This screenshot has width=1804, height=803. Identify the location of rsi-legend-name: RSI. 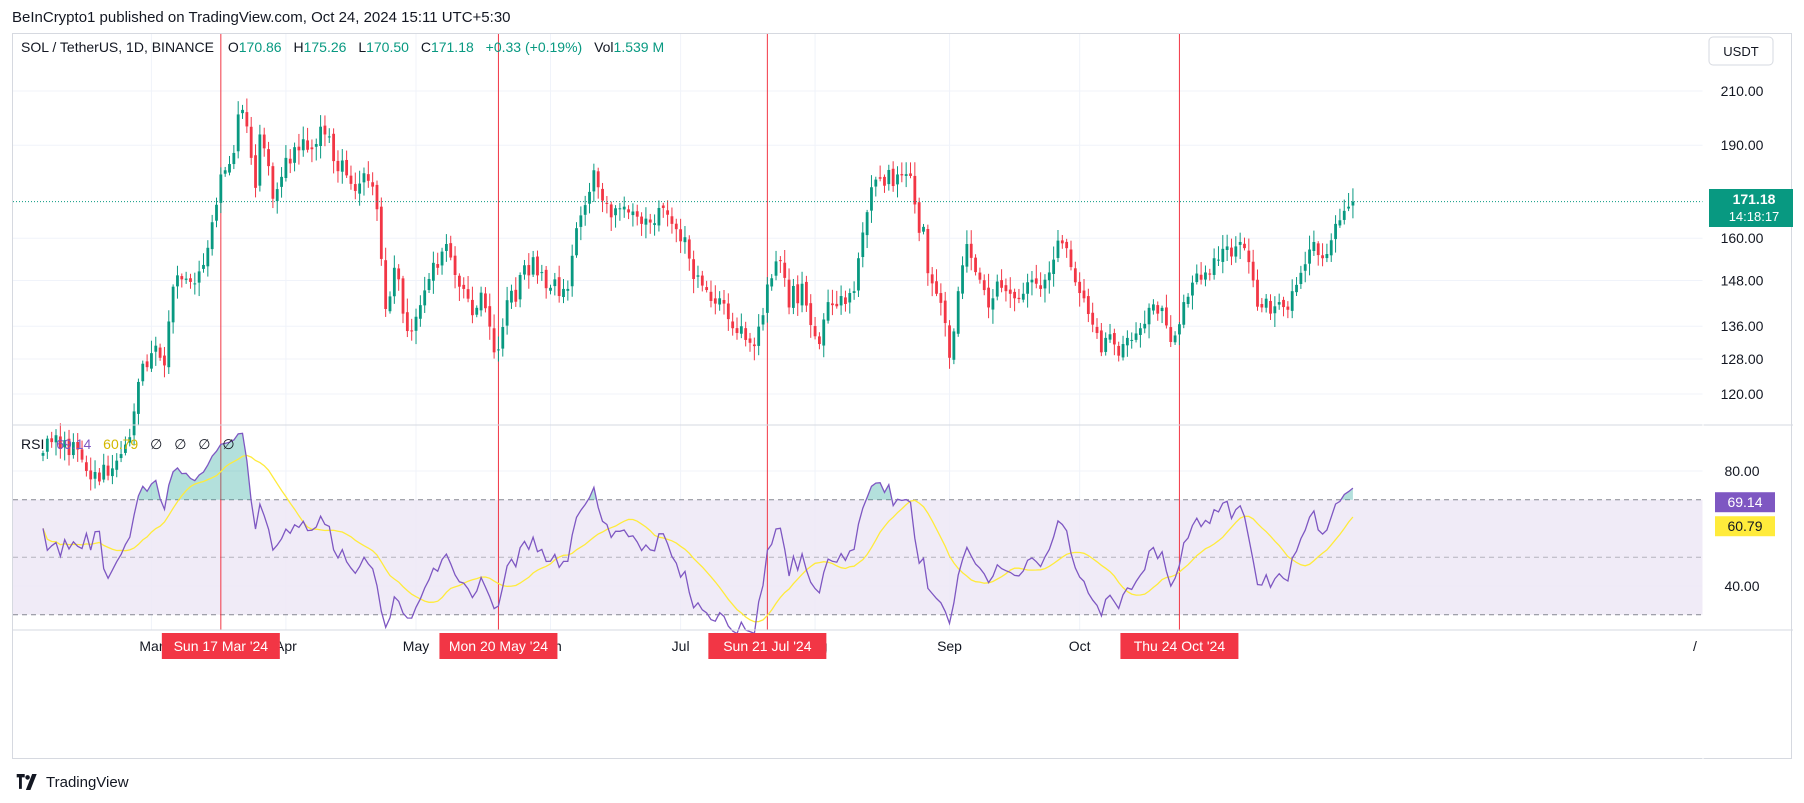
(32, 444).